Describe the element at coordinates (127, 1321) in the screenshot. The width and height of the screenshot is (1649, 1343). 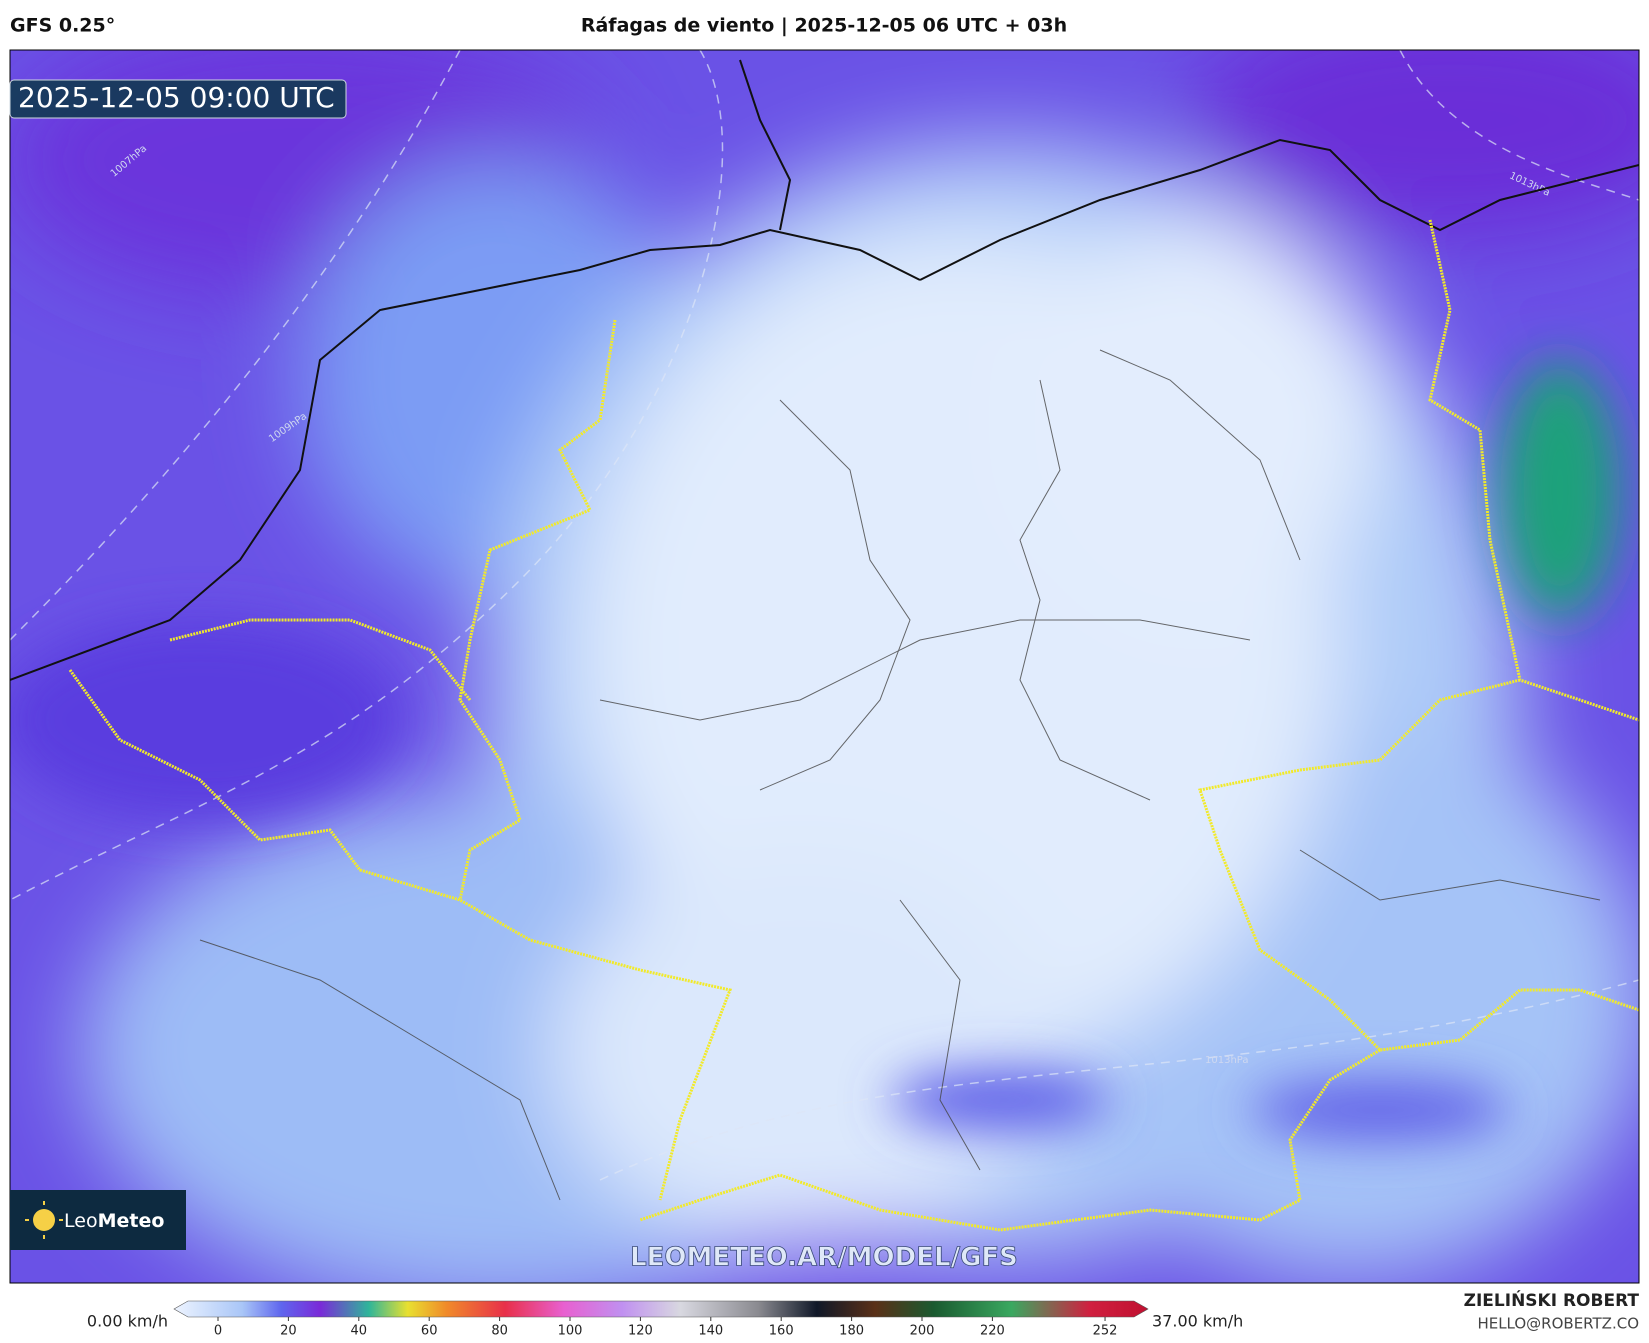
I see `colorbar-min: 0.00 km/h` at that location.